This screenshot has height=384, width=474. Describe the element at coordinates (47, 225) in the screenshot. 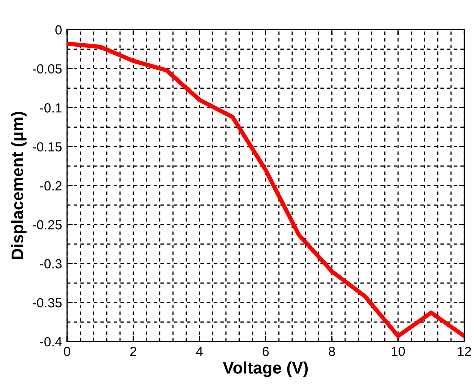

I see `y-tick-label: -0.25` at that location.